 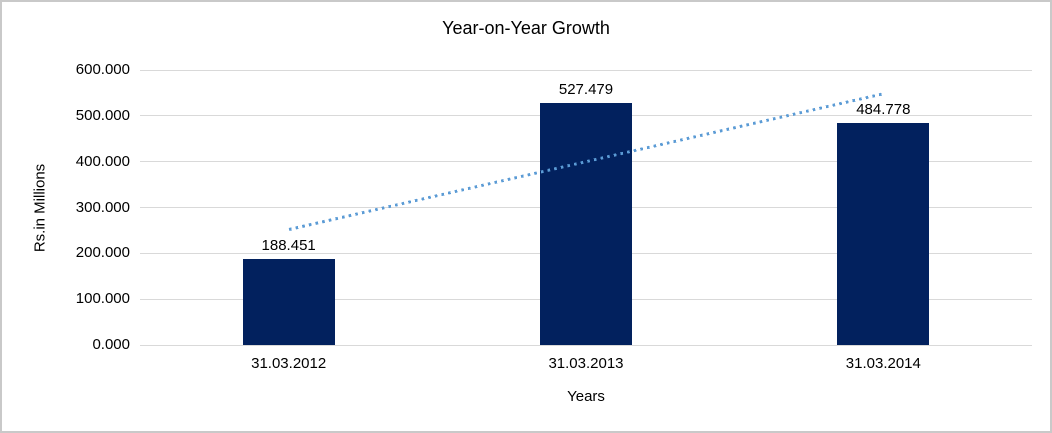 I want to click on bar-31.03.2013, so click(x=586, y=224).